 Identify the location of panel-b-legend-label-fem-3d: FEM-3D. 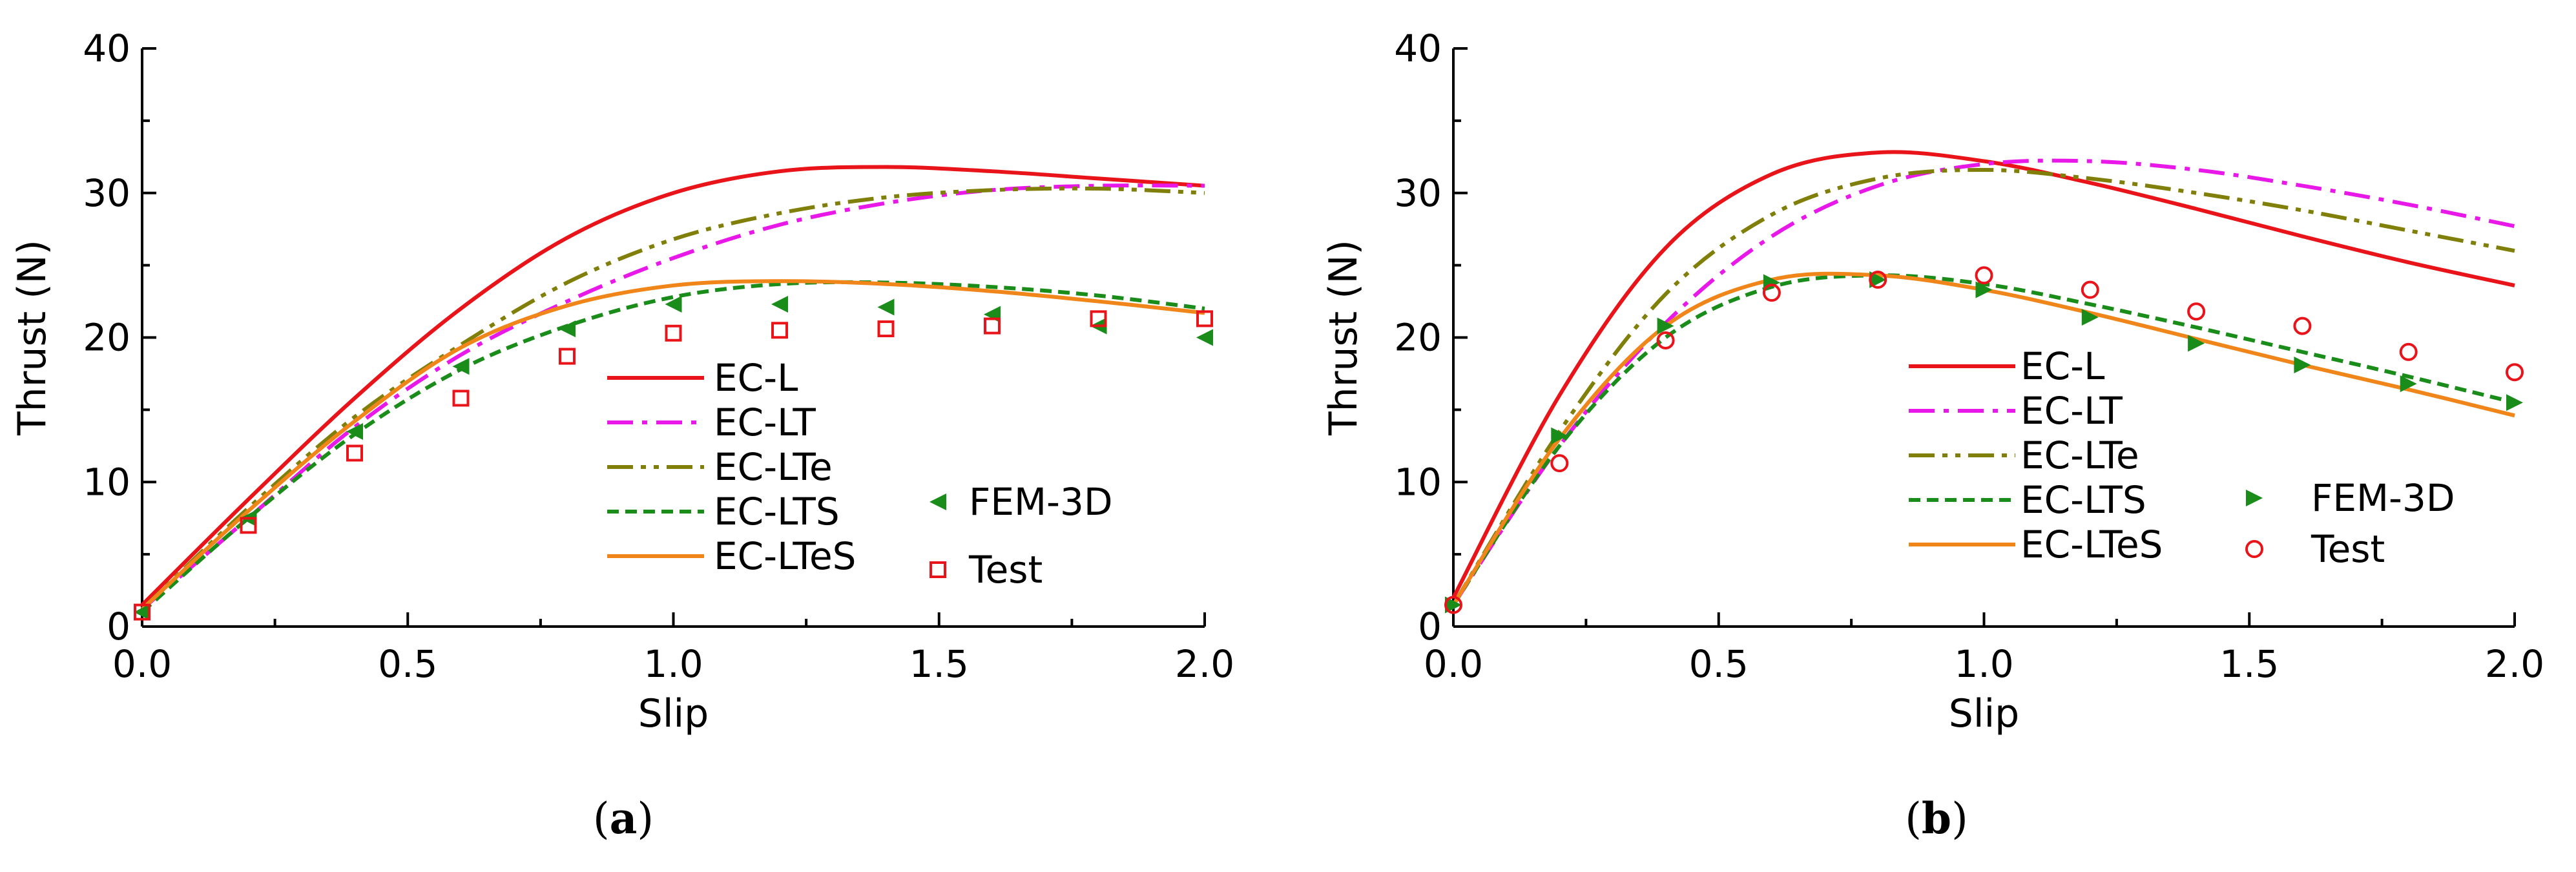
(2383, 498).